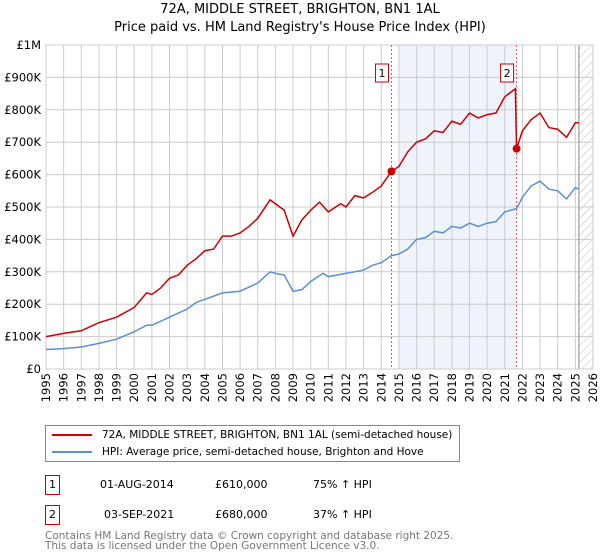  I want to click on transaction-date: 01-AUG-2014, so click(137, 484).